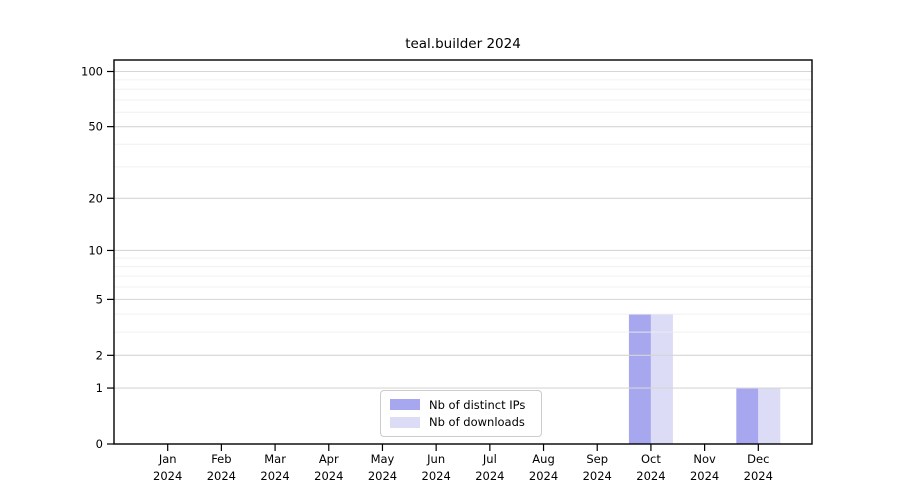 The height and width of the screenshot is (500, 900). What do you see at coordinates (461, 413) in the screenshot?
I see `legend: Nb of distinct IPs Nb of downloads` at bounding box center [461, 413].